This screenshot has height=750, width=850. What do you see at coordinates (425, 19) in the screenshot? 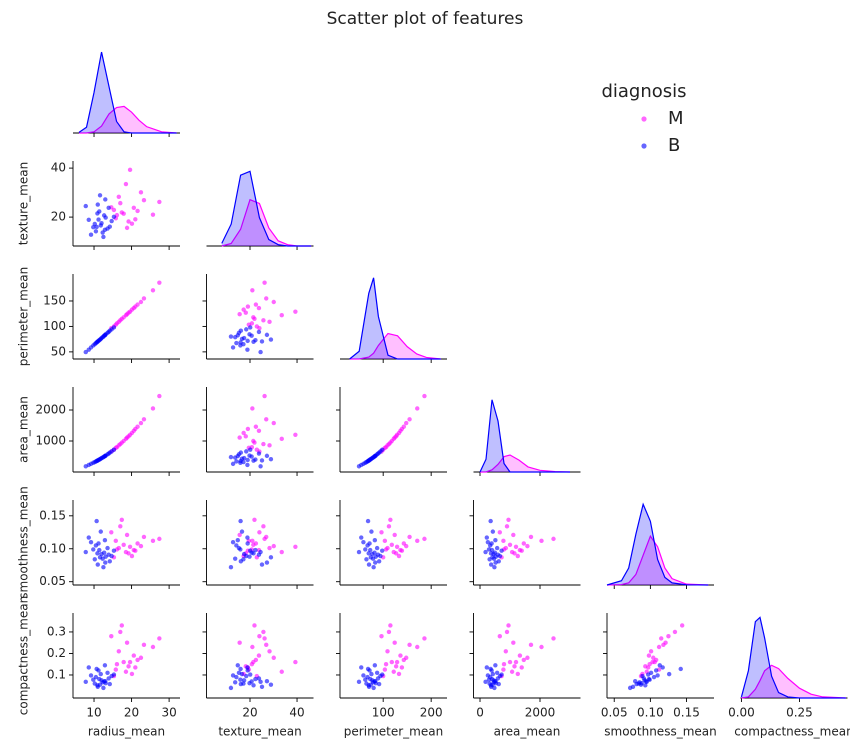
I see `chart-title: Scatter plot of features` at bounding box center [425, 19].